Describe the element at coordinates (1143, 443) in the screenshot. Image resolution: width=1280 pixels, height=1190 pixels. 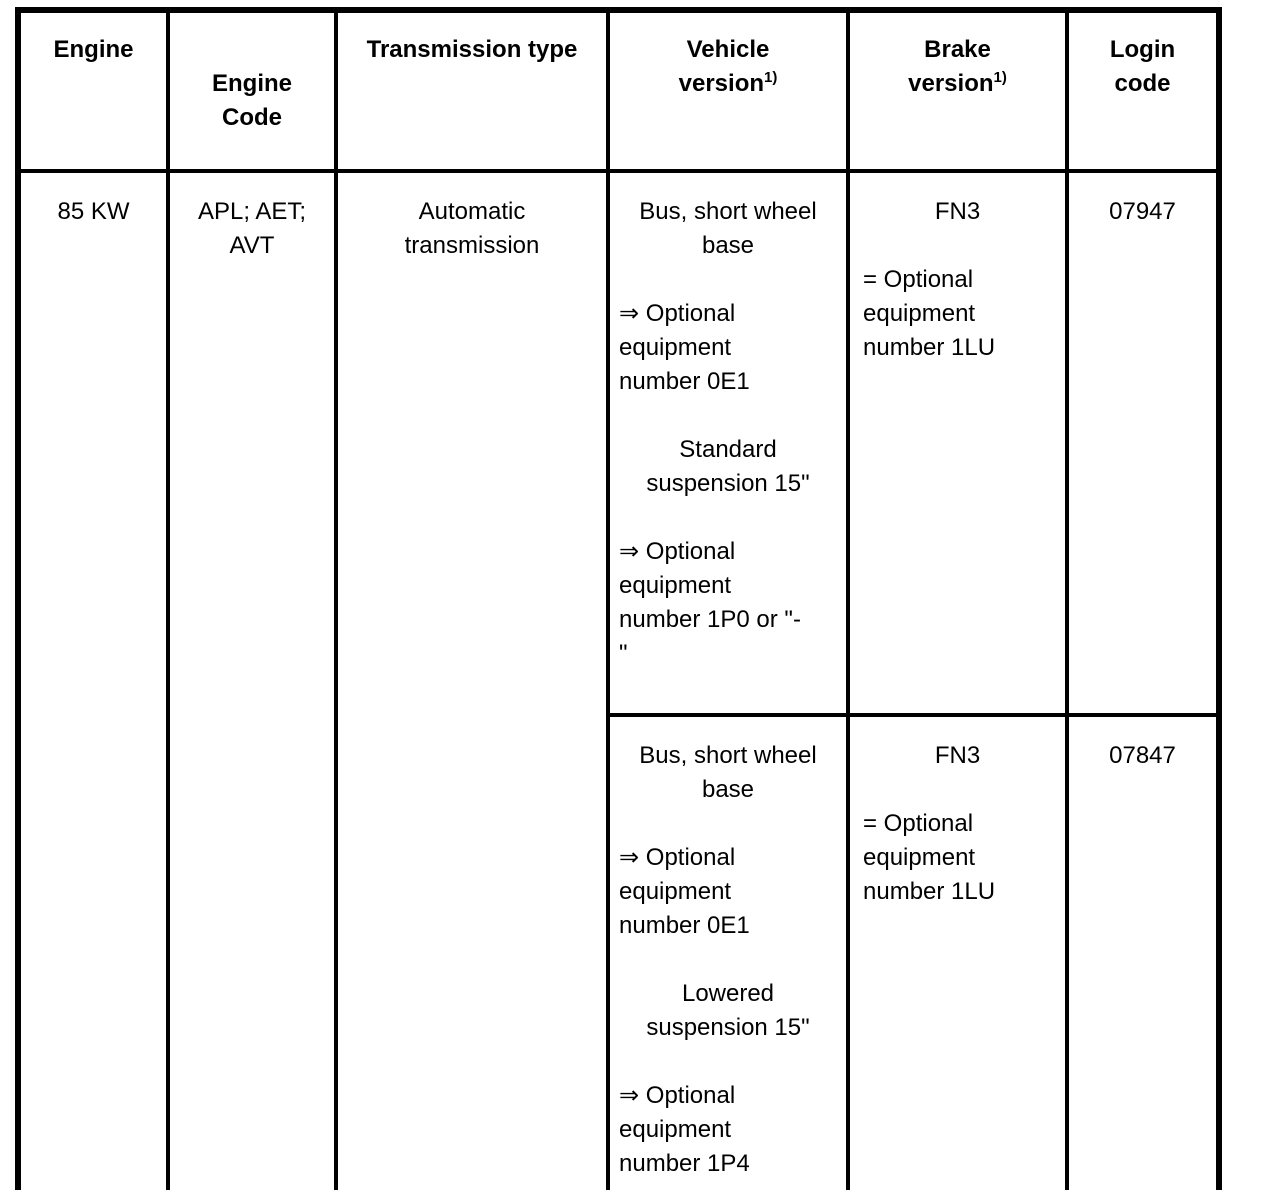
I see `cell-login-code-1: 07947` at that location.